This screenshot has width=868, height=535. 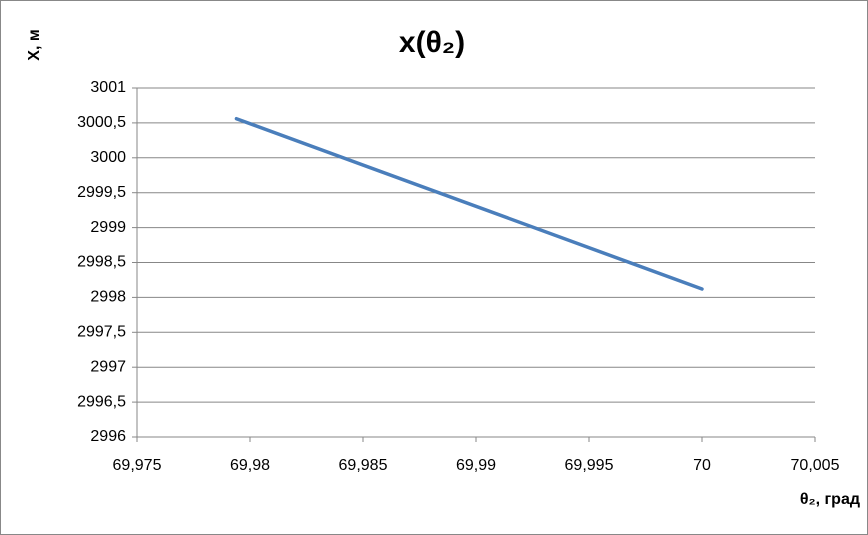 I want to click on y-tick-label: 2996, so click(x=108, y=436).